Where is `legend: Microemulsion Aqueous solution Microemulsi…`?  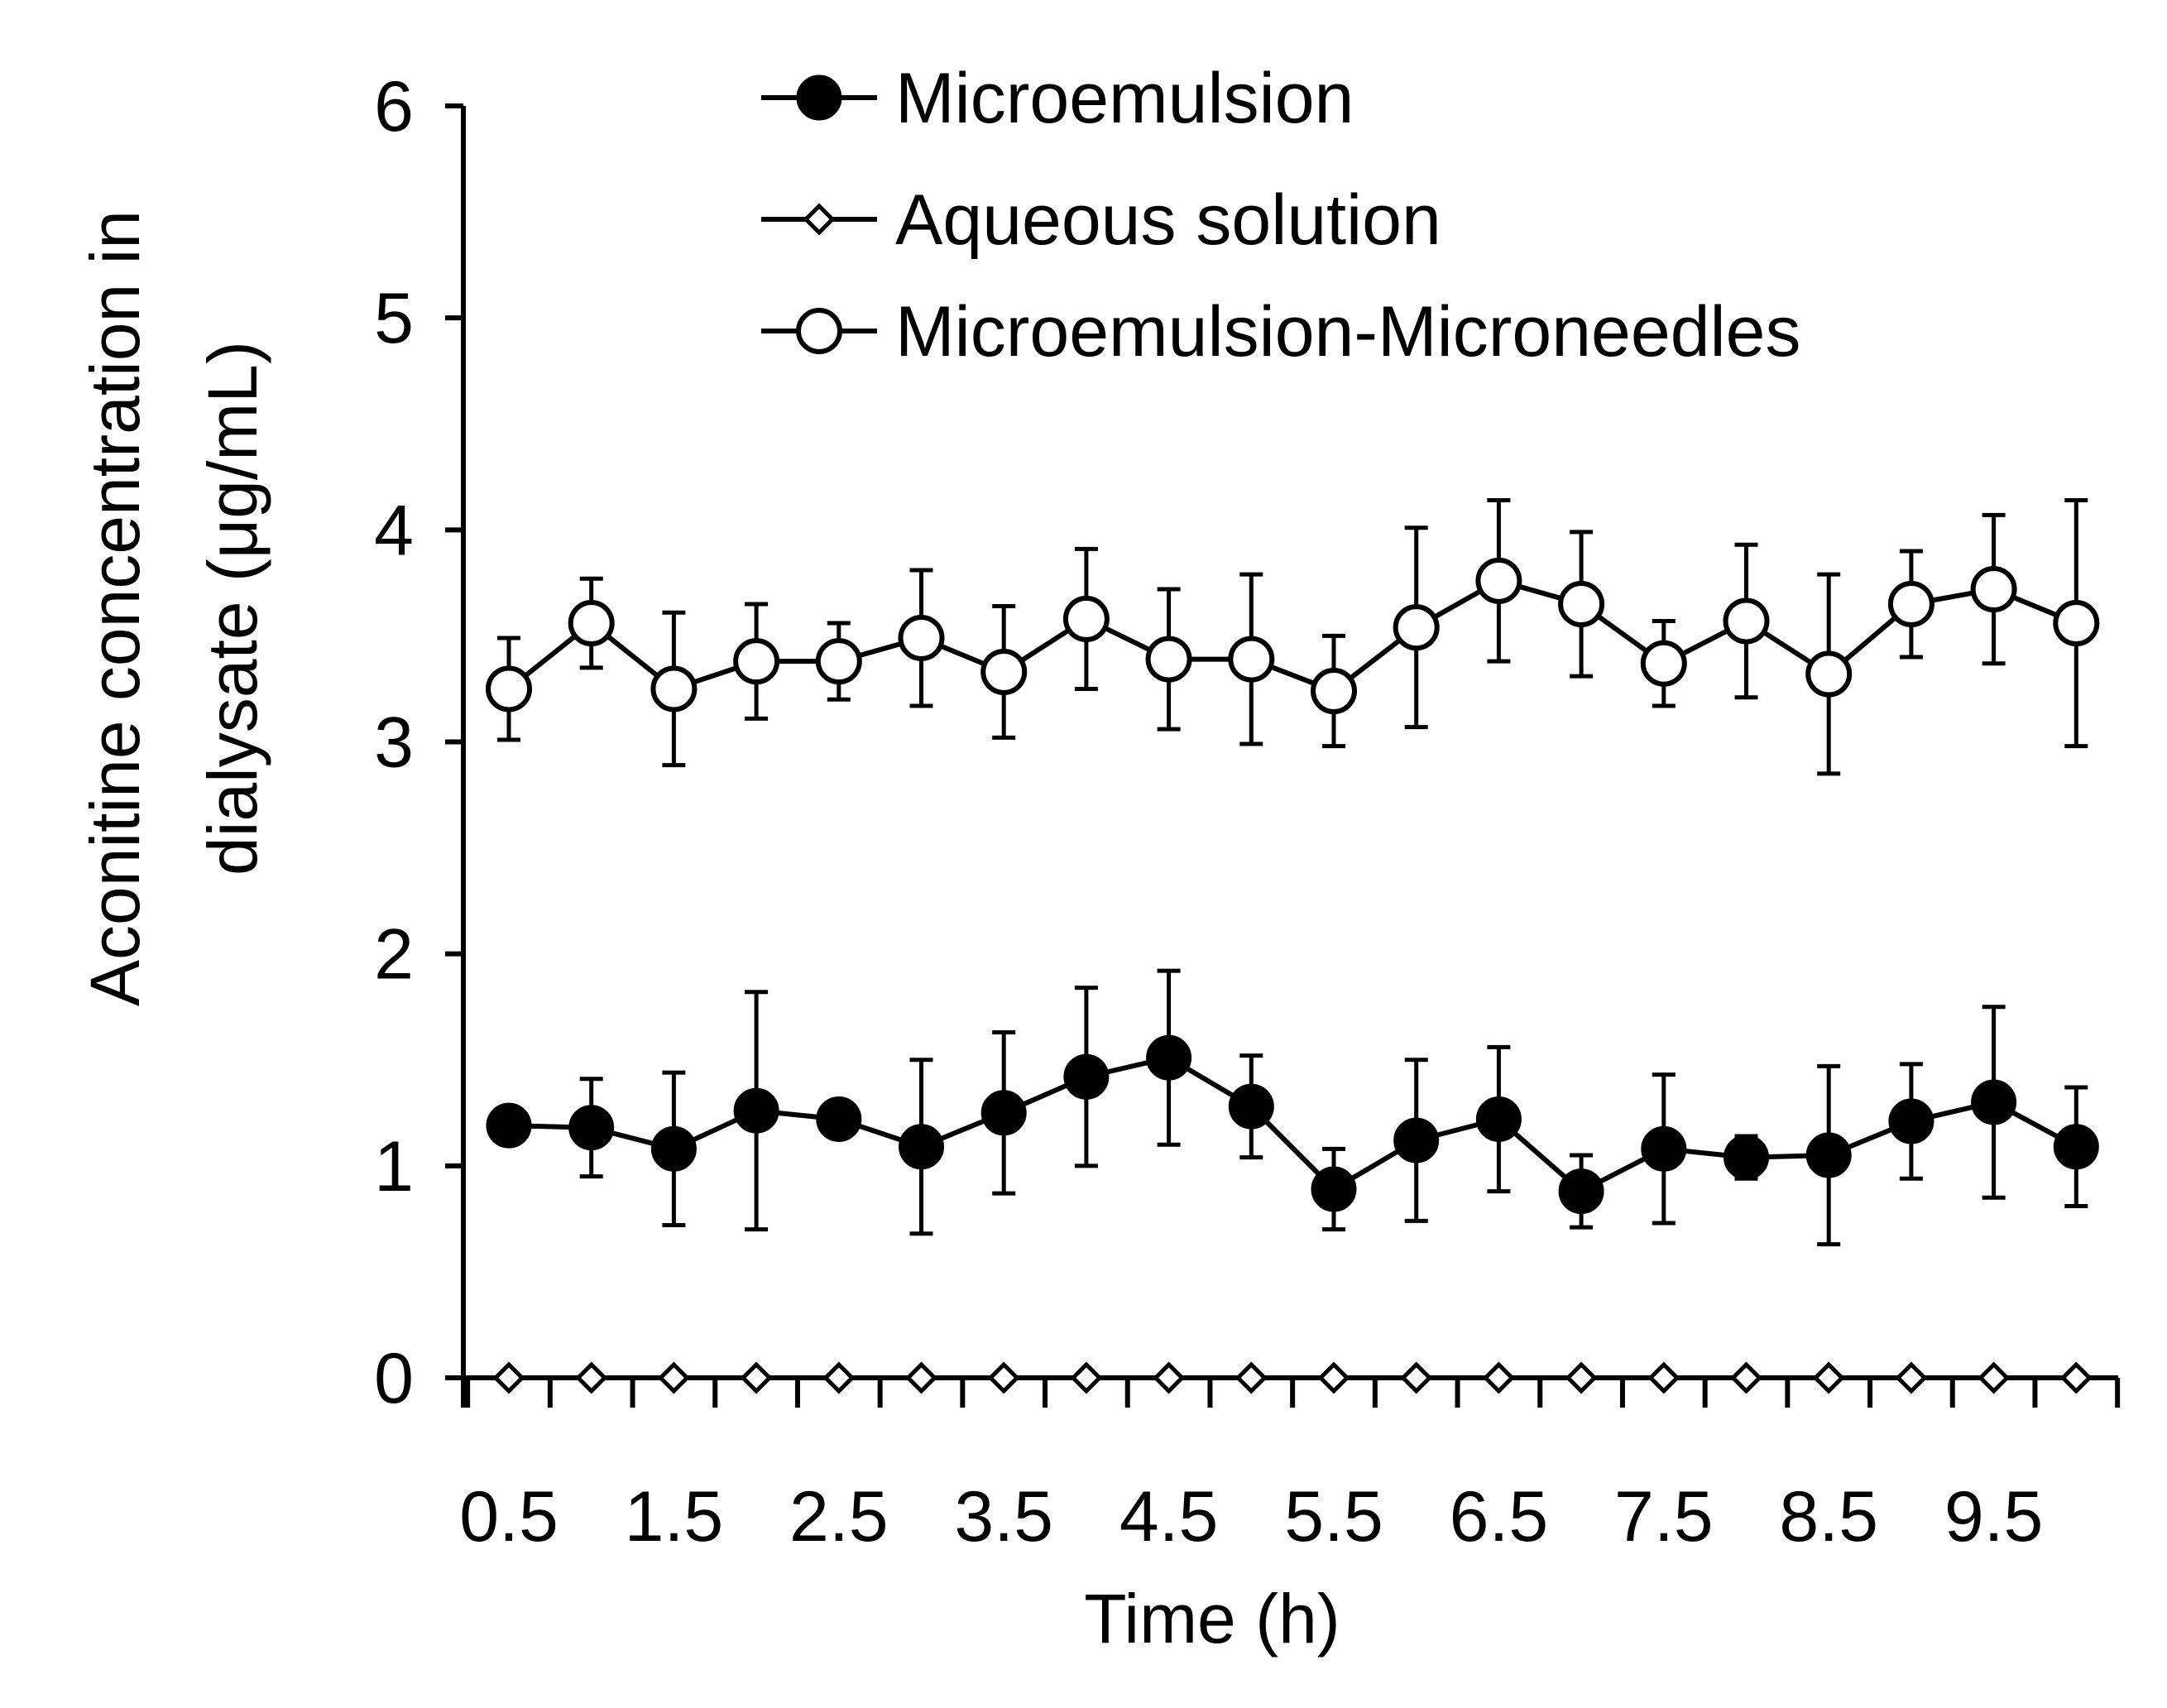 legend: Microemulsion Aqueous solution Microemulsi… is located at coordinates (1280, 215).